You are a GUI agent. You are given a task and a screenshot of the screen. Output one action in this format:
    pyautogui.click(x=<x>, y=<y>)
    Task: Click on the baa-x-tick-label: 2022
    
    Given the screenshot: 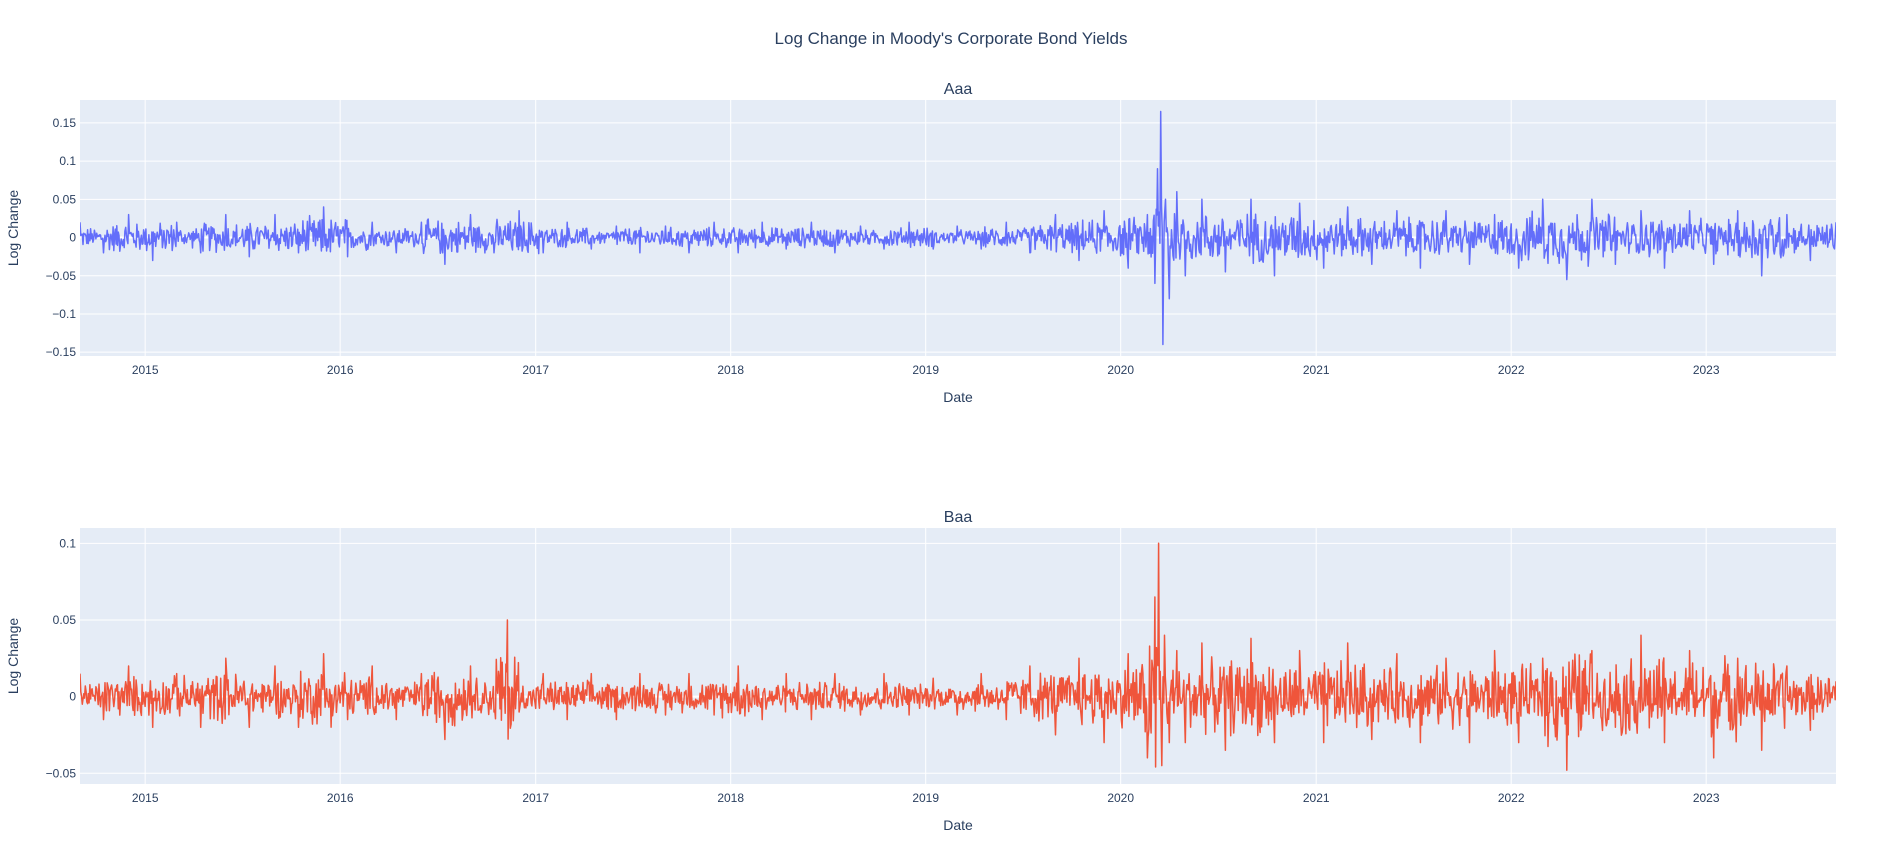 What is the action you would take?
    pyautogui.click(x=1511, y=798)
    